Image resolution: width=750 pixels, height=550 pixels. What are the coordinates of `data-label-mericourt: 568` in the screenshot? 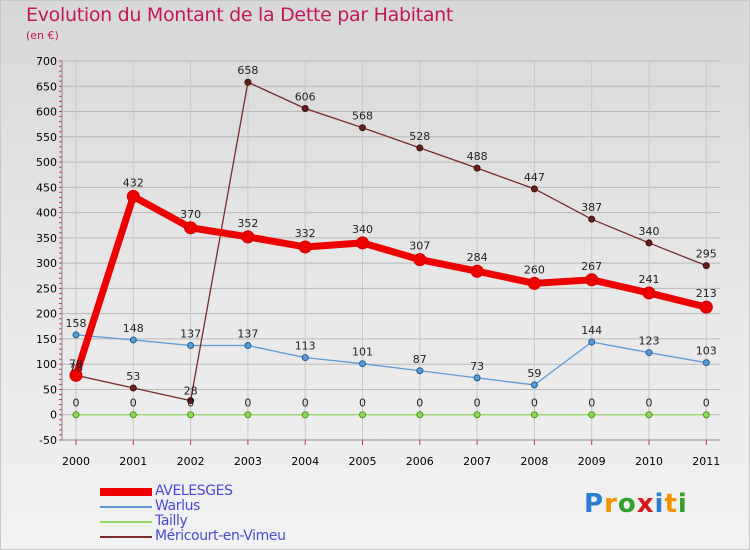 It's located at (362, 116).